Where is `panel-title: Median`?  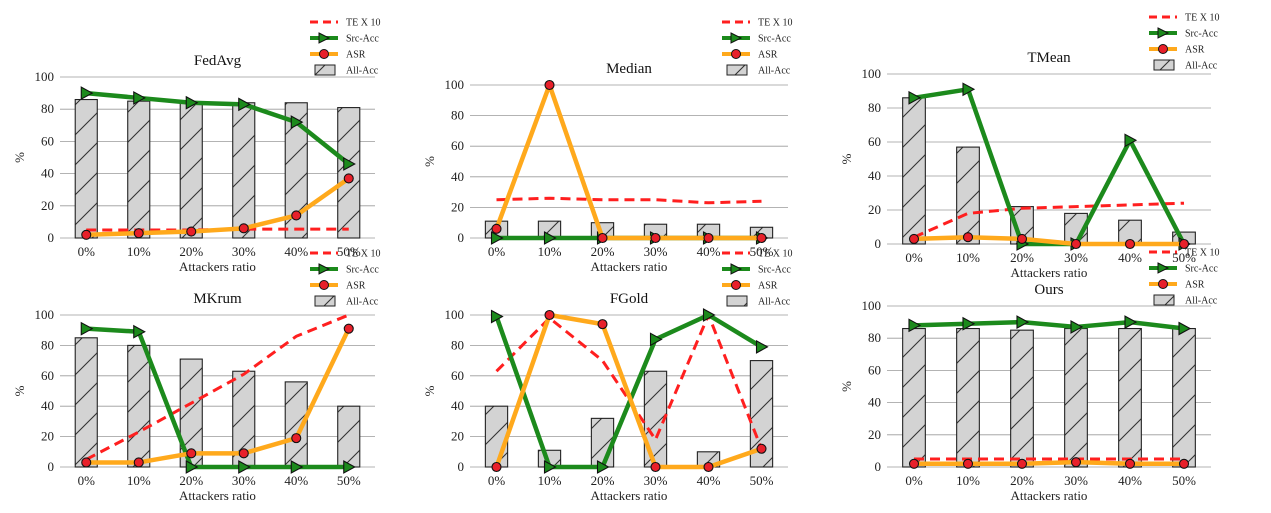
panel-title: Median is located at coordinates (629, 69).